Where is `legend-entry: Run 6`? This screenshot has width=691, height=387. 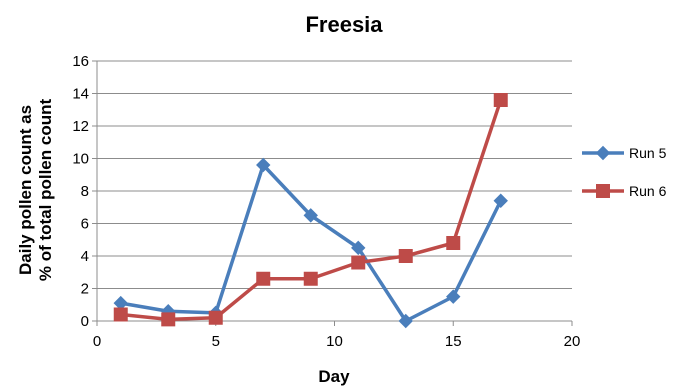 legend-entry: Run 6 is located at coordinates (624, 191).